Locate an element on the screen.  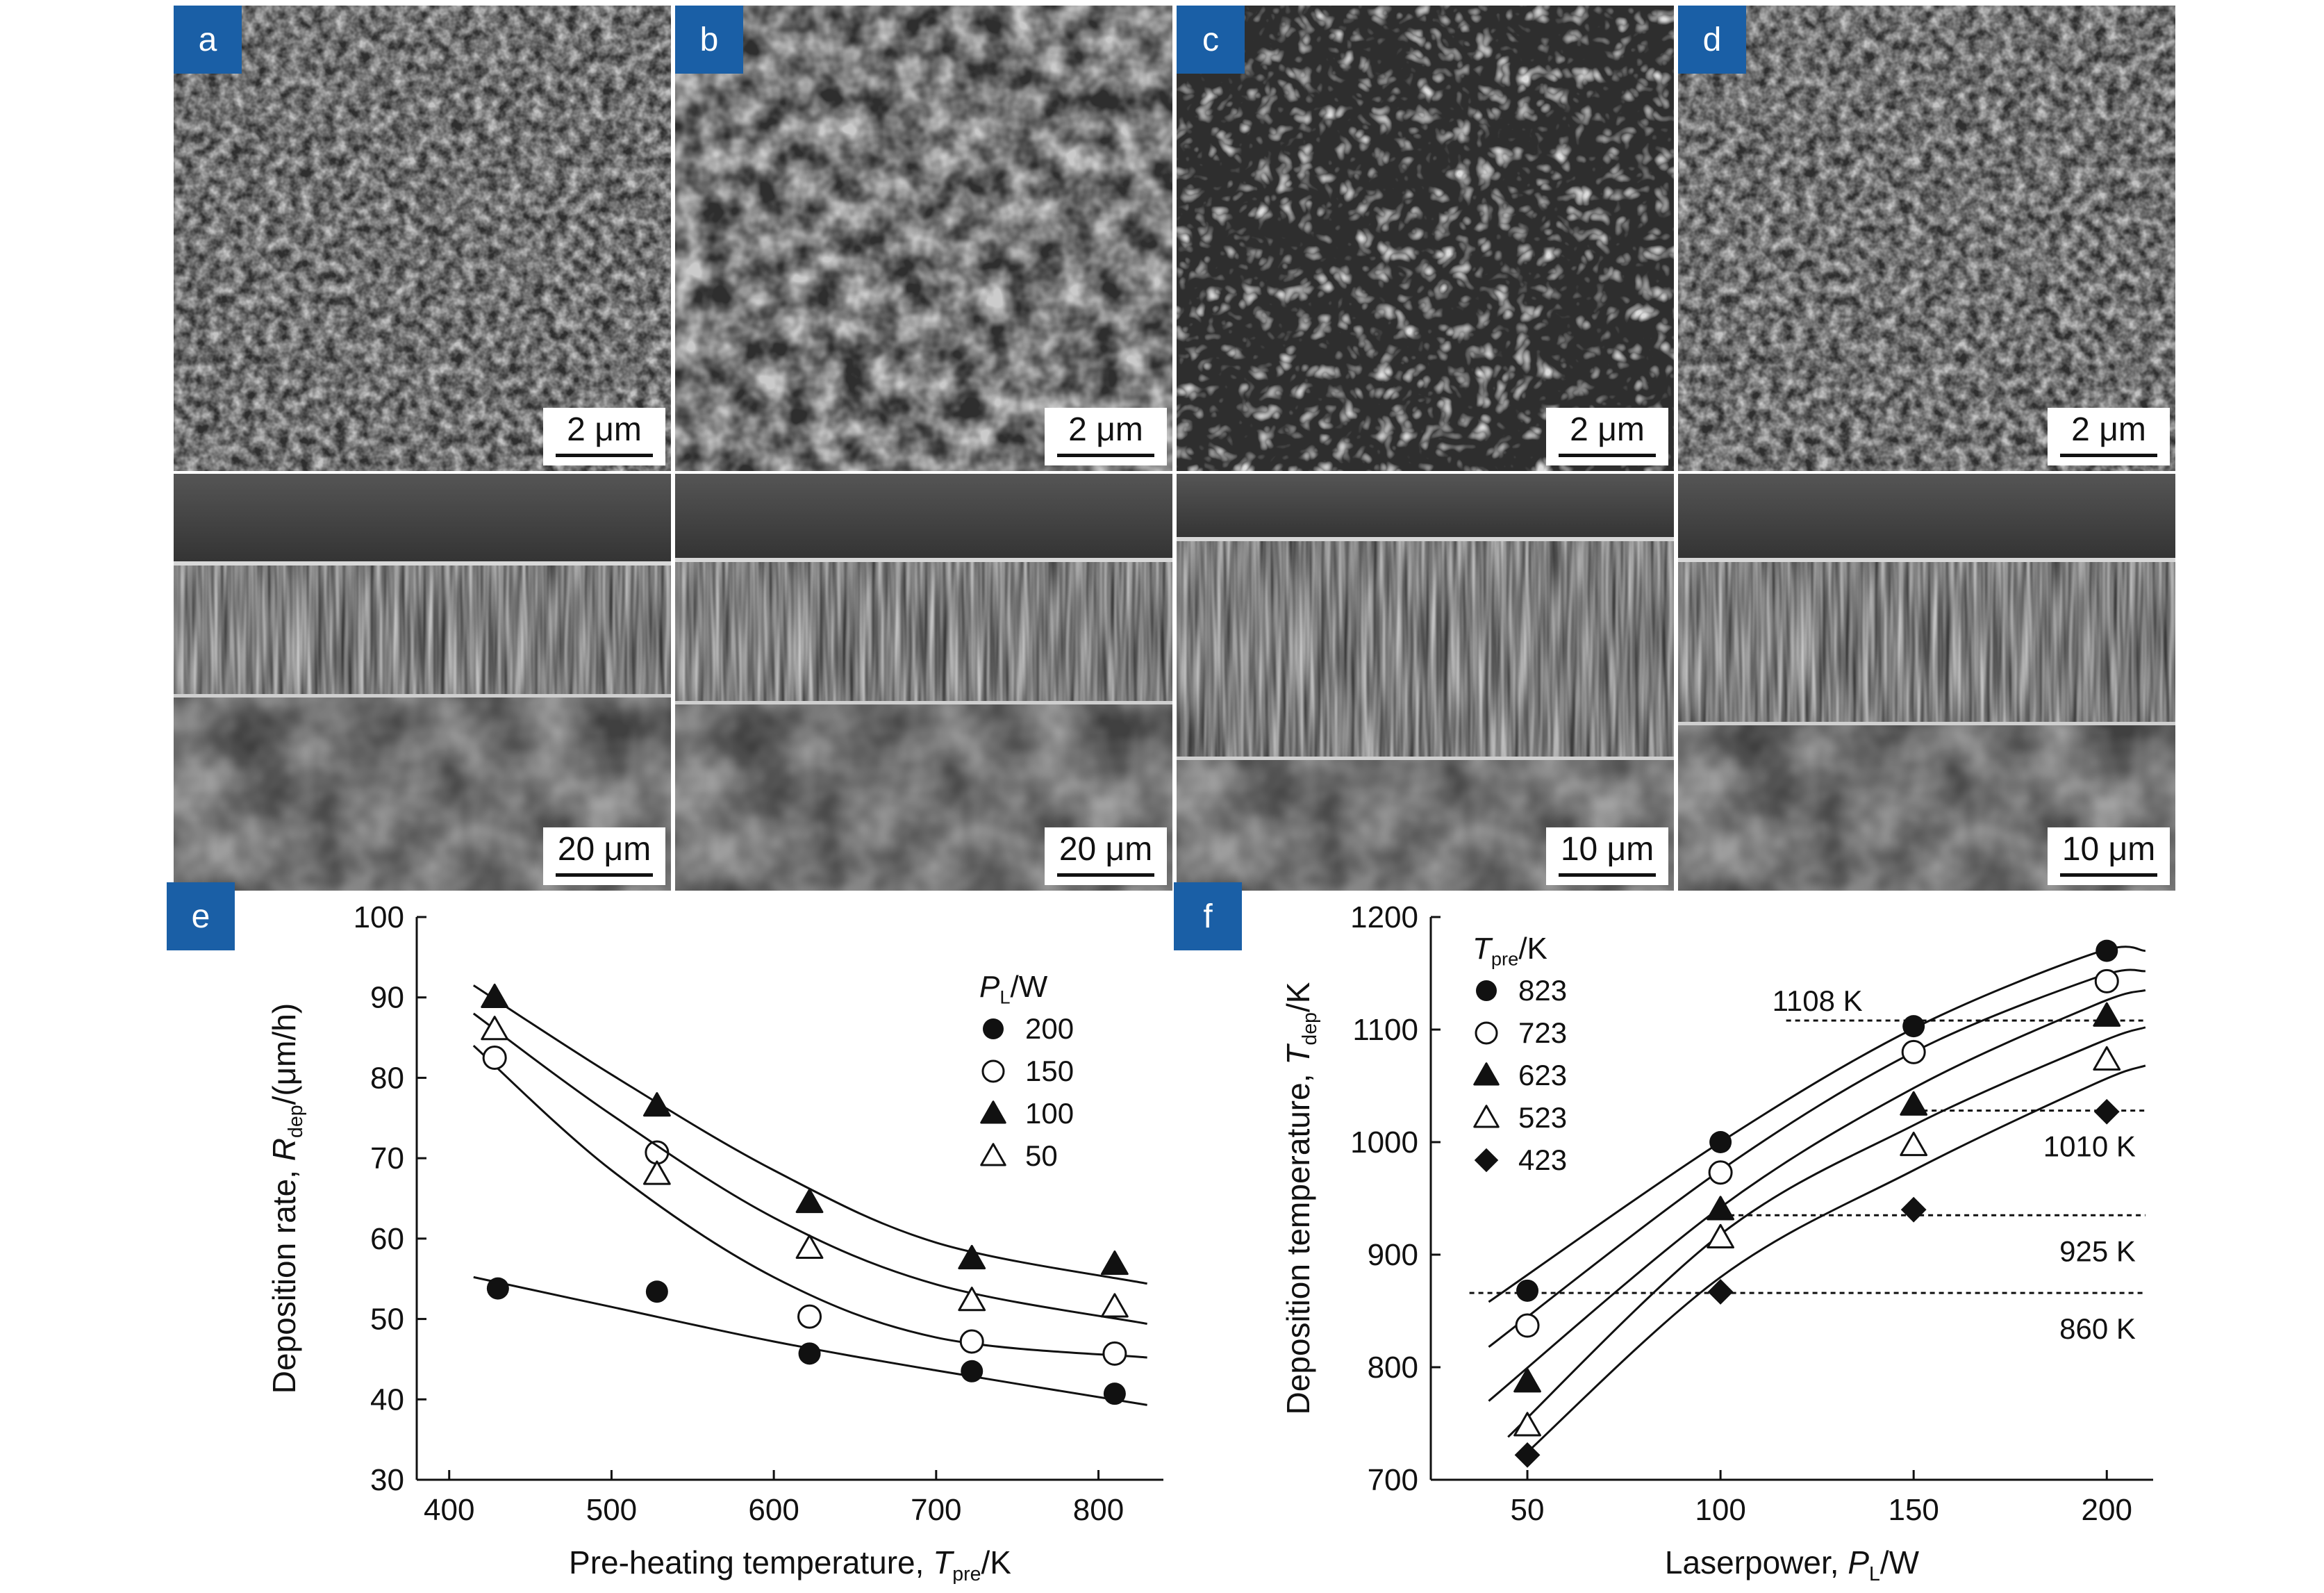
legend-title: Tpre/K is located at coordinates (1509, 951).